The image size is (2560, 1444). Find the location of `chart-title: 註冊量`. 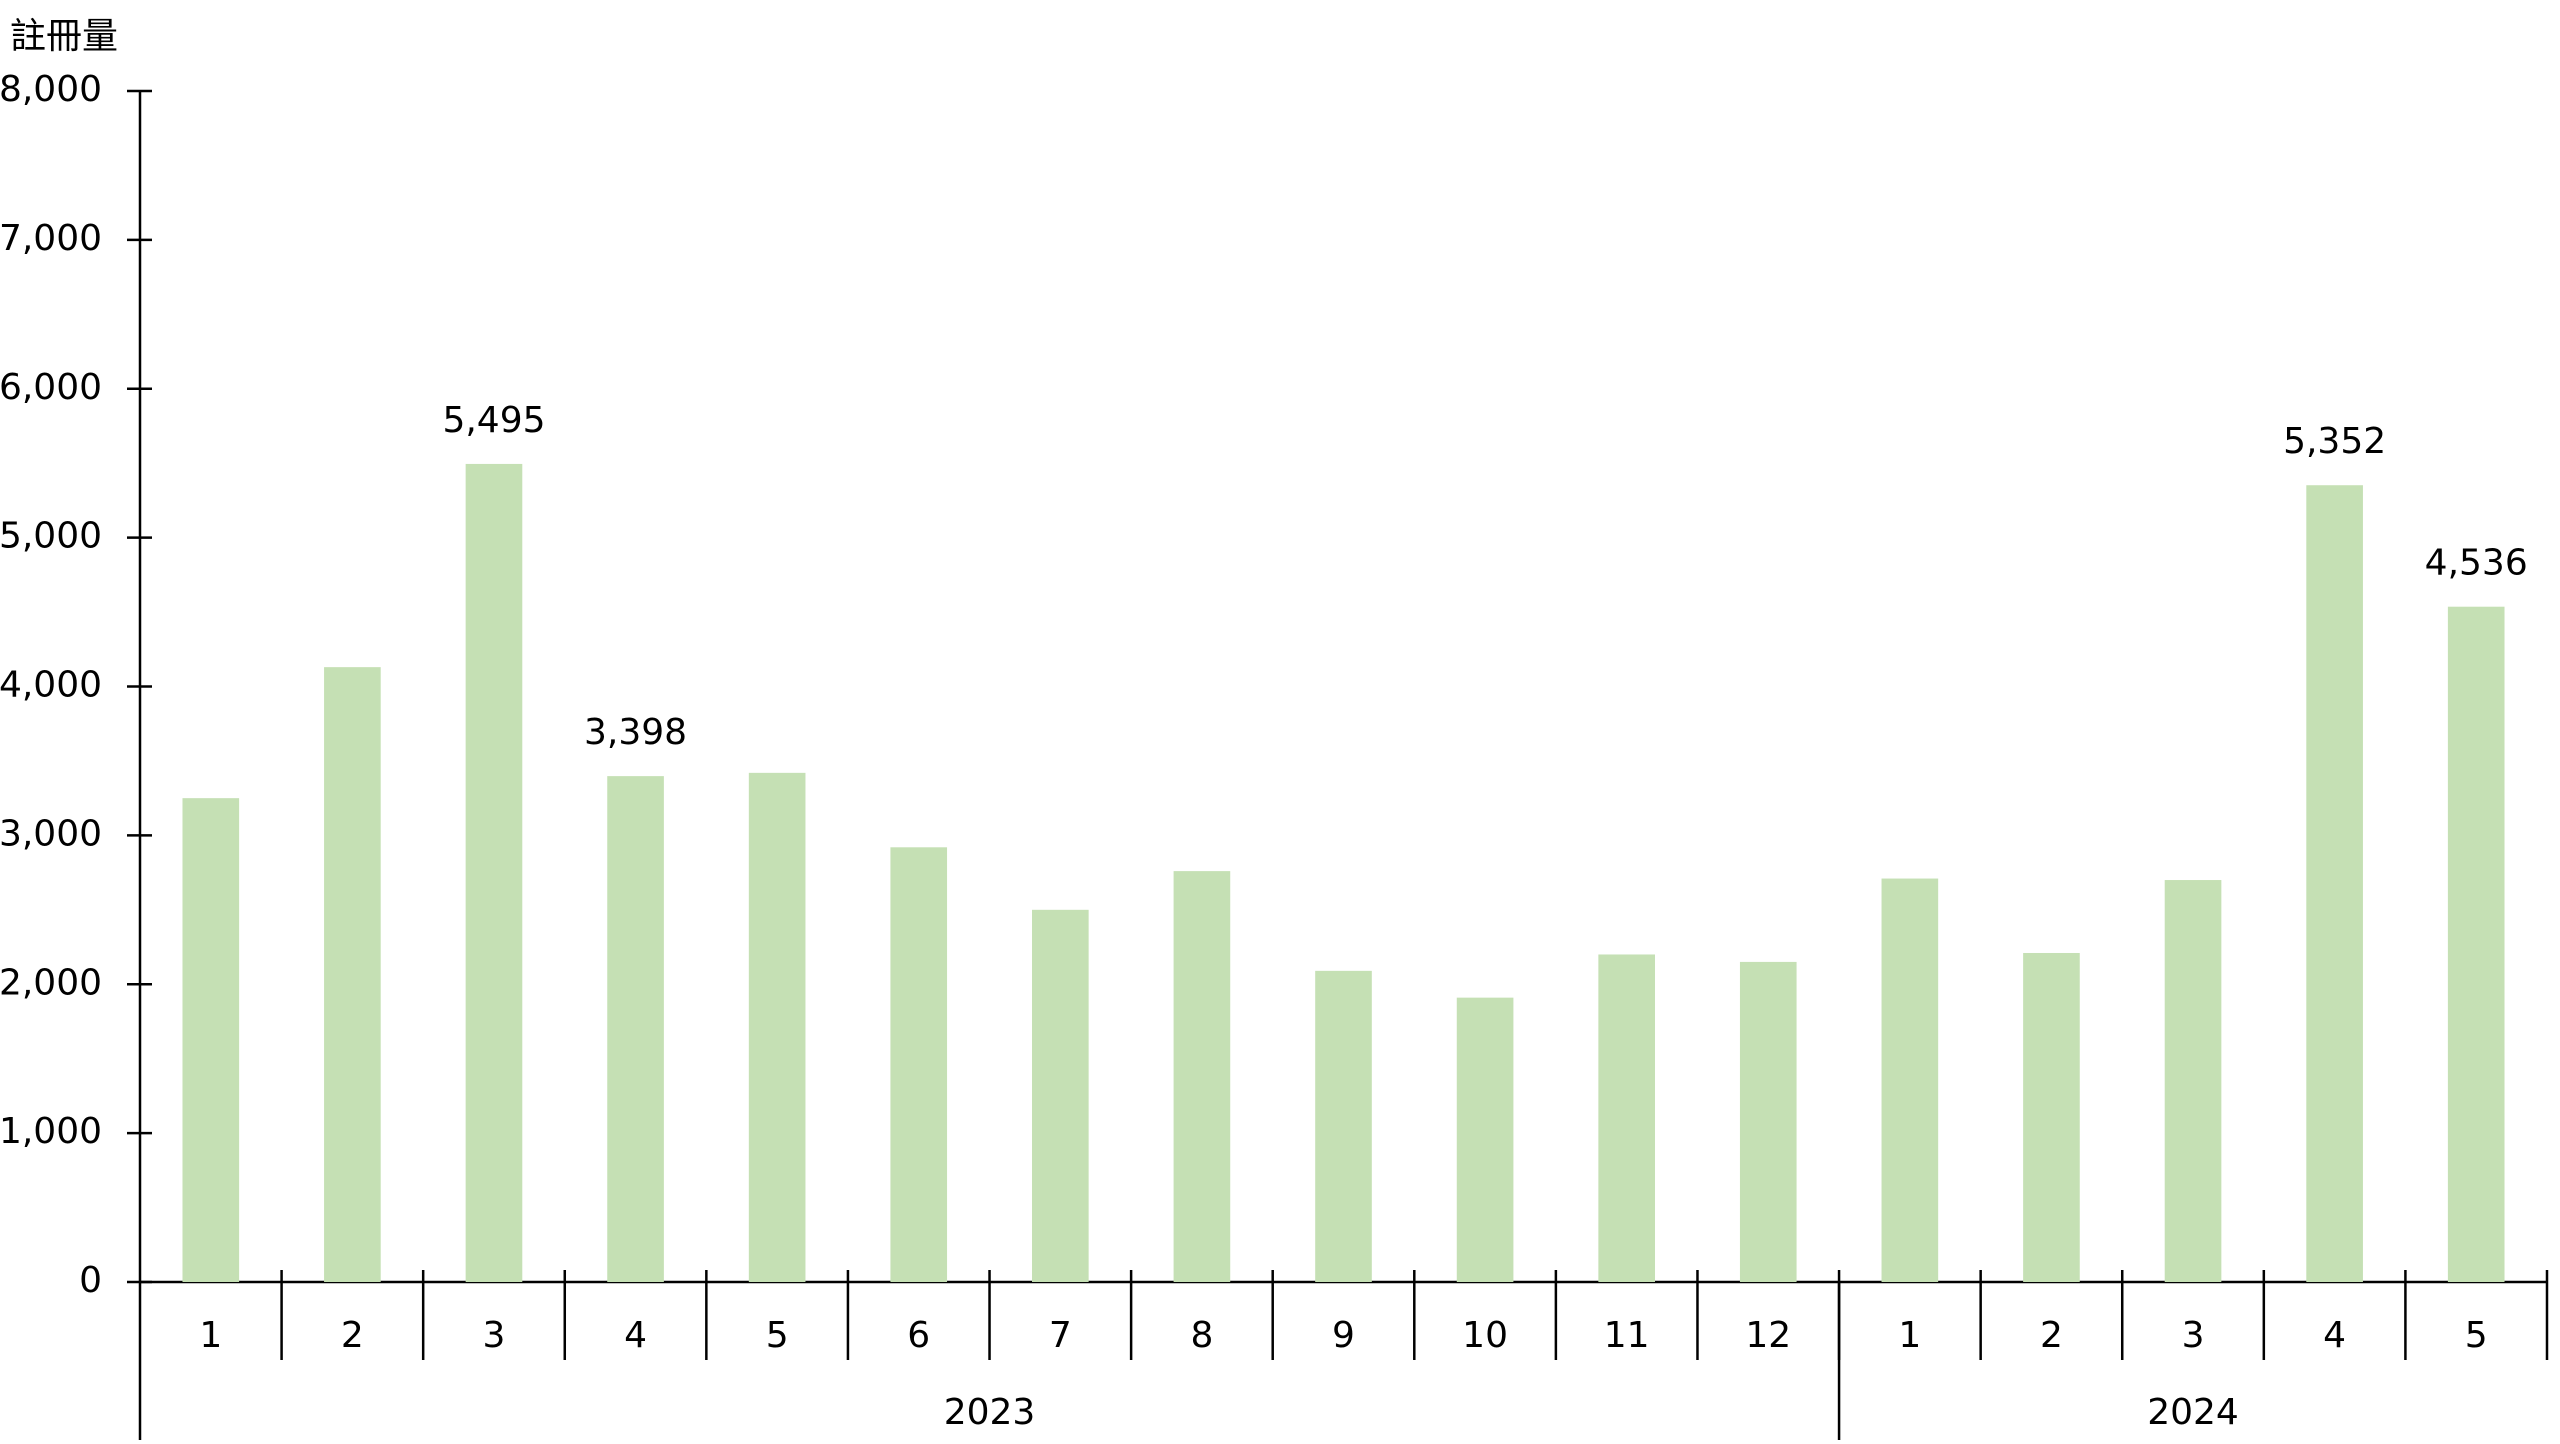

chart-title: 註冊量 is located at coordinates (64, 36).